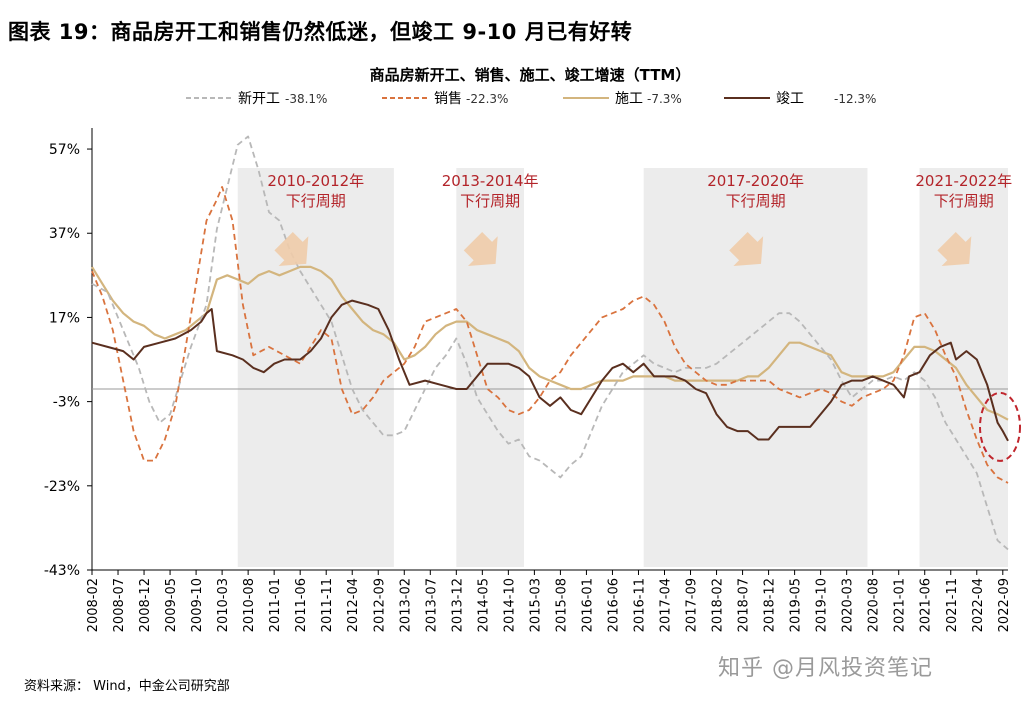 This screenshot has height=710, width=1024. What do you see at coordinates (487, 99) in the screenshot?
I see `legend-value: -22.3%` at bounding box center [487, 99].